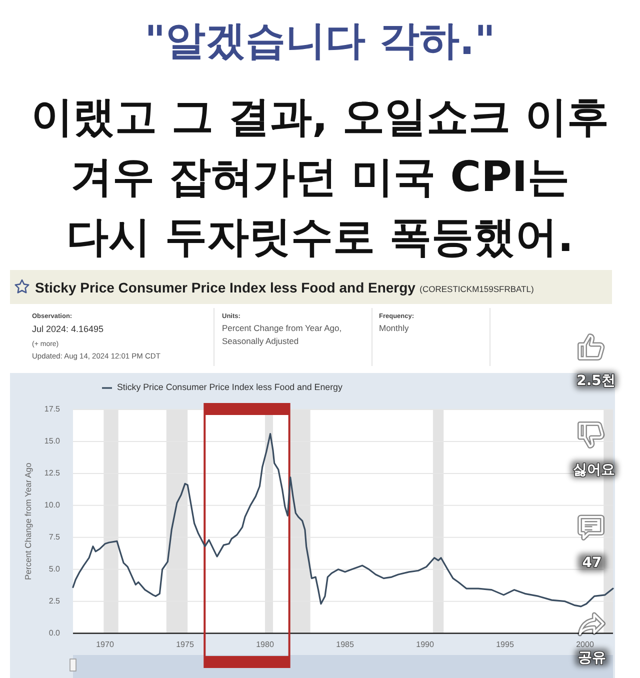  Describe the element at coordinates (260, 341) in the screenshot. I see `text: Seasonally Adjusted` at that location.